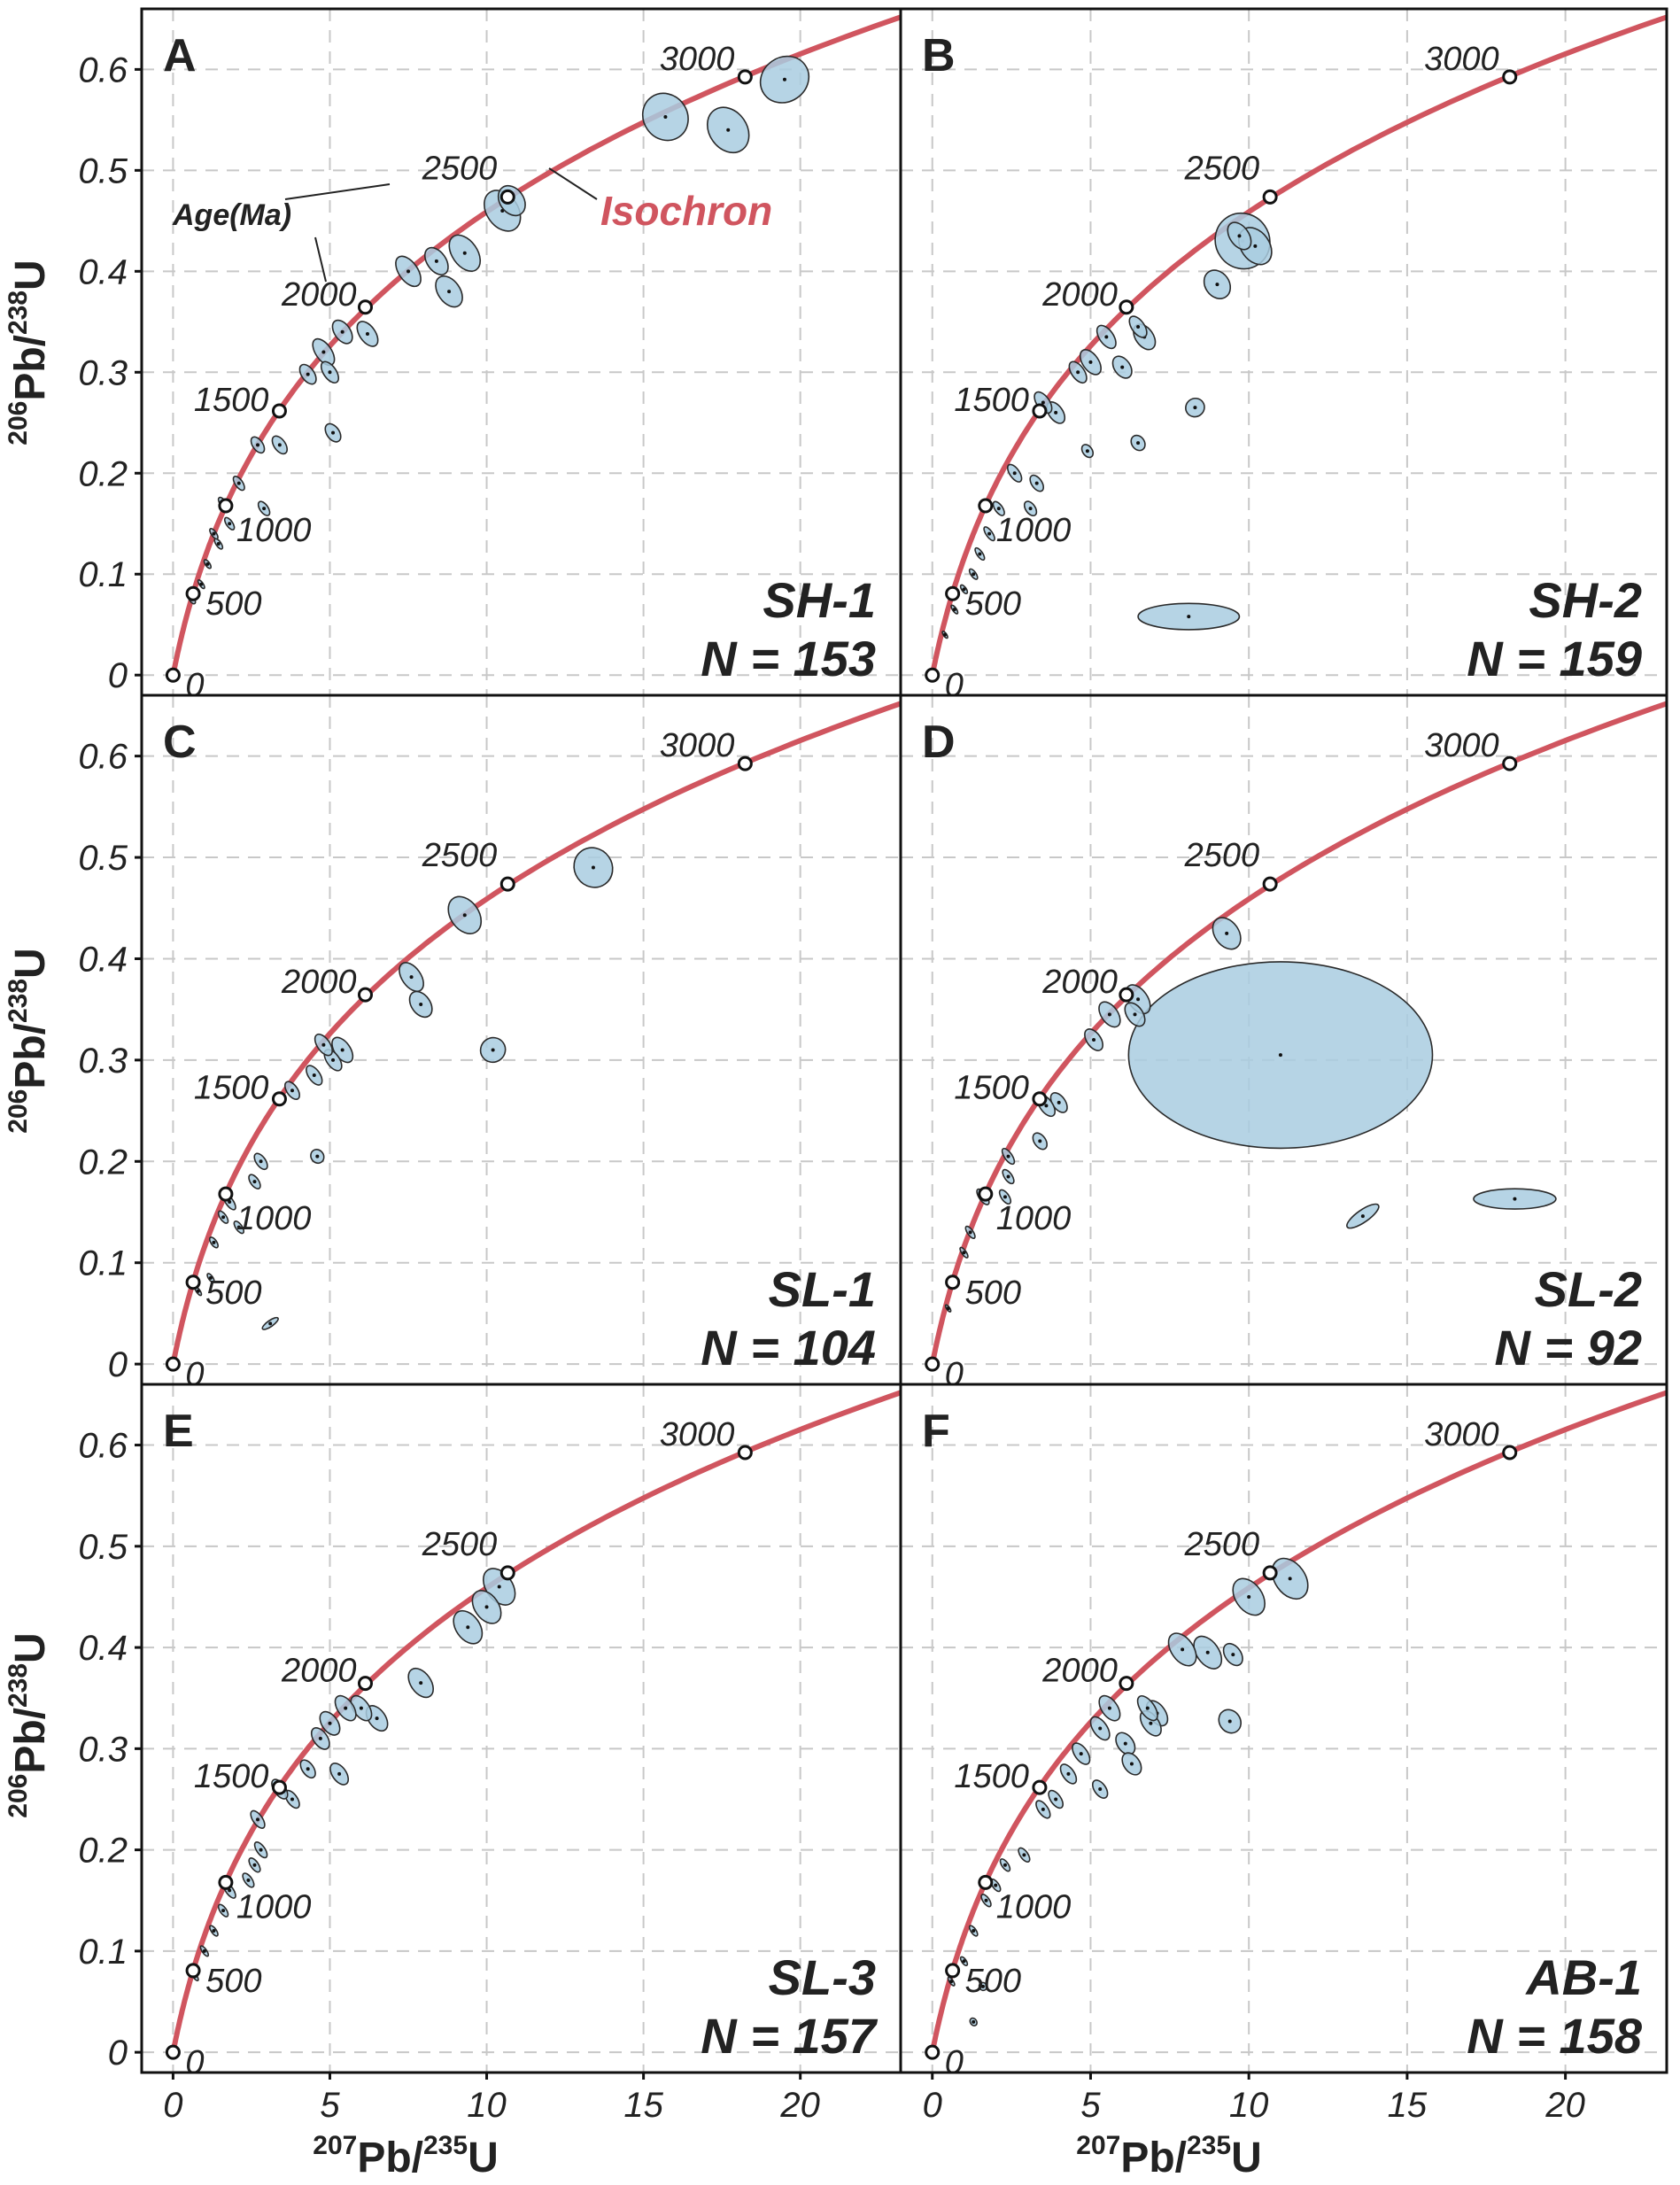 This screenshot has height=2185, width=1680. I want to click on age-ma-label: Age(Ma), so click(231, 215).